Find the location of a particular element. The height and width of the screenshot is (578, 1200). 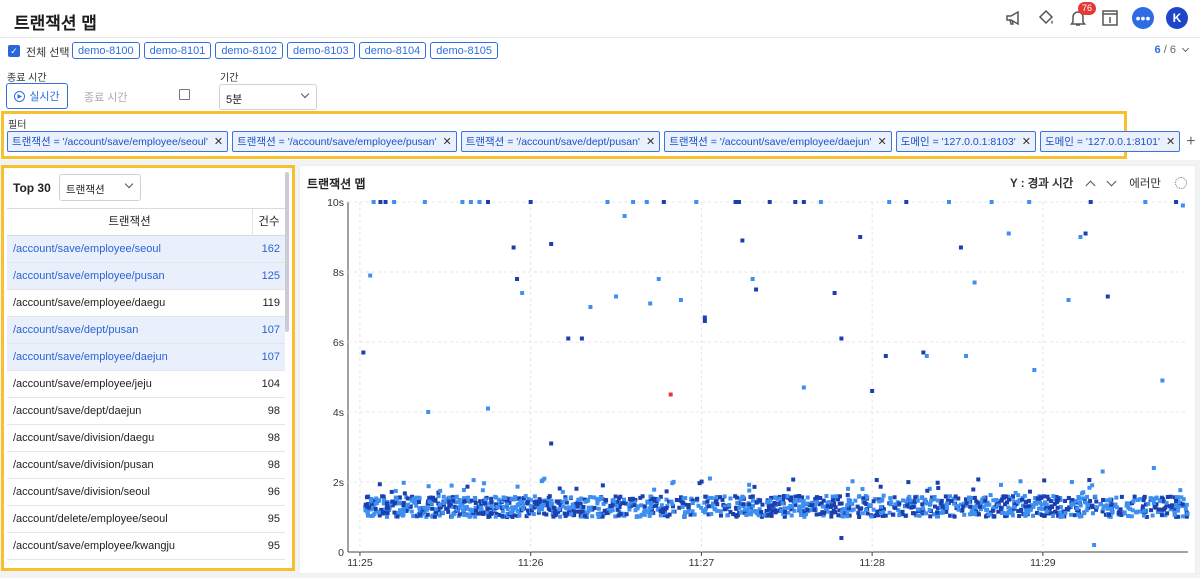

error-only-toggle: 에러만 is located at coordinates (1145, 184).